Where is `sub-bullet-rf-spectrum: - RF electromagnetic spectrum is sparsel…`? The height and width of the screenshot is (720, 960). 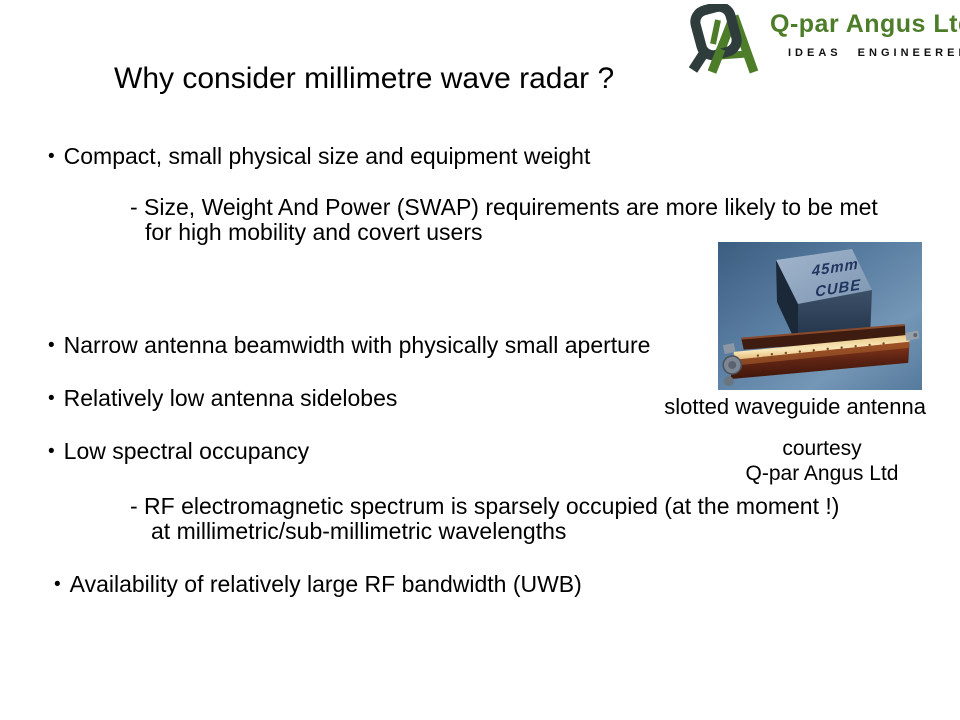 sub-bullet-rf-spectrum: - RF electromagnetic spectrum is sparsel… is located at coordinates (484, 519).